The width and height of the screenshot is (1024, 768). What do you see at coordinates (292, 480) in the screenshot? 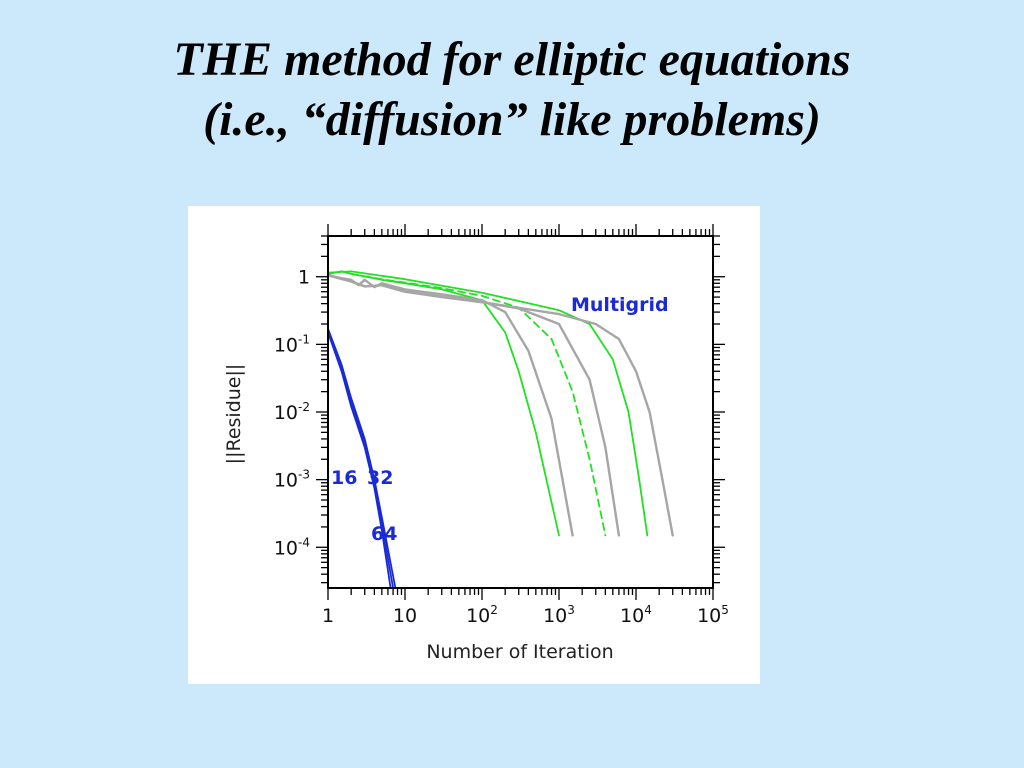
I see `y-tick-label: 10⁻³` at bounding box center [292, 480].